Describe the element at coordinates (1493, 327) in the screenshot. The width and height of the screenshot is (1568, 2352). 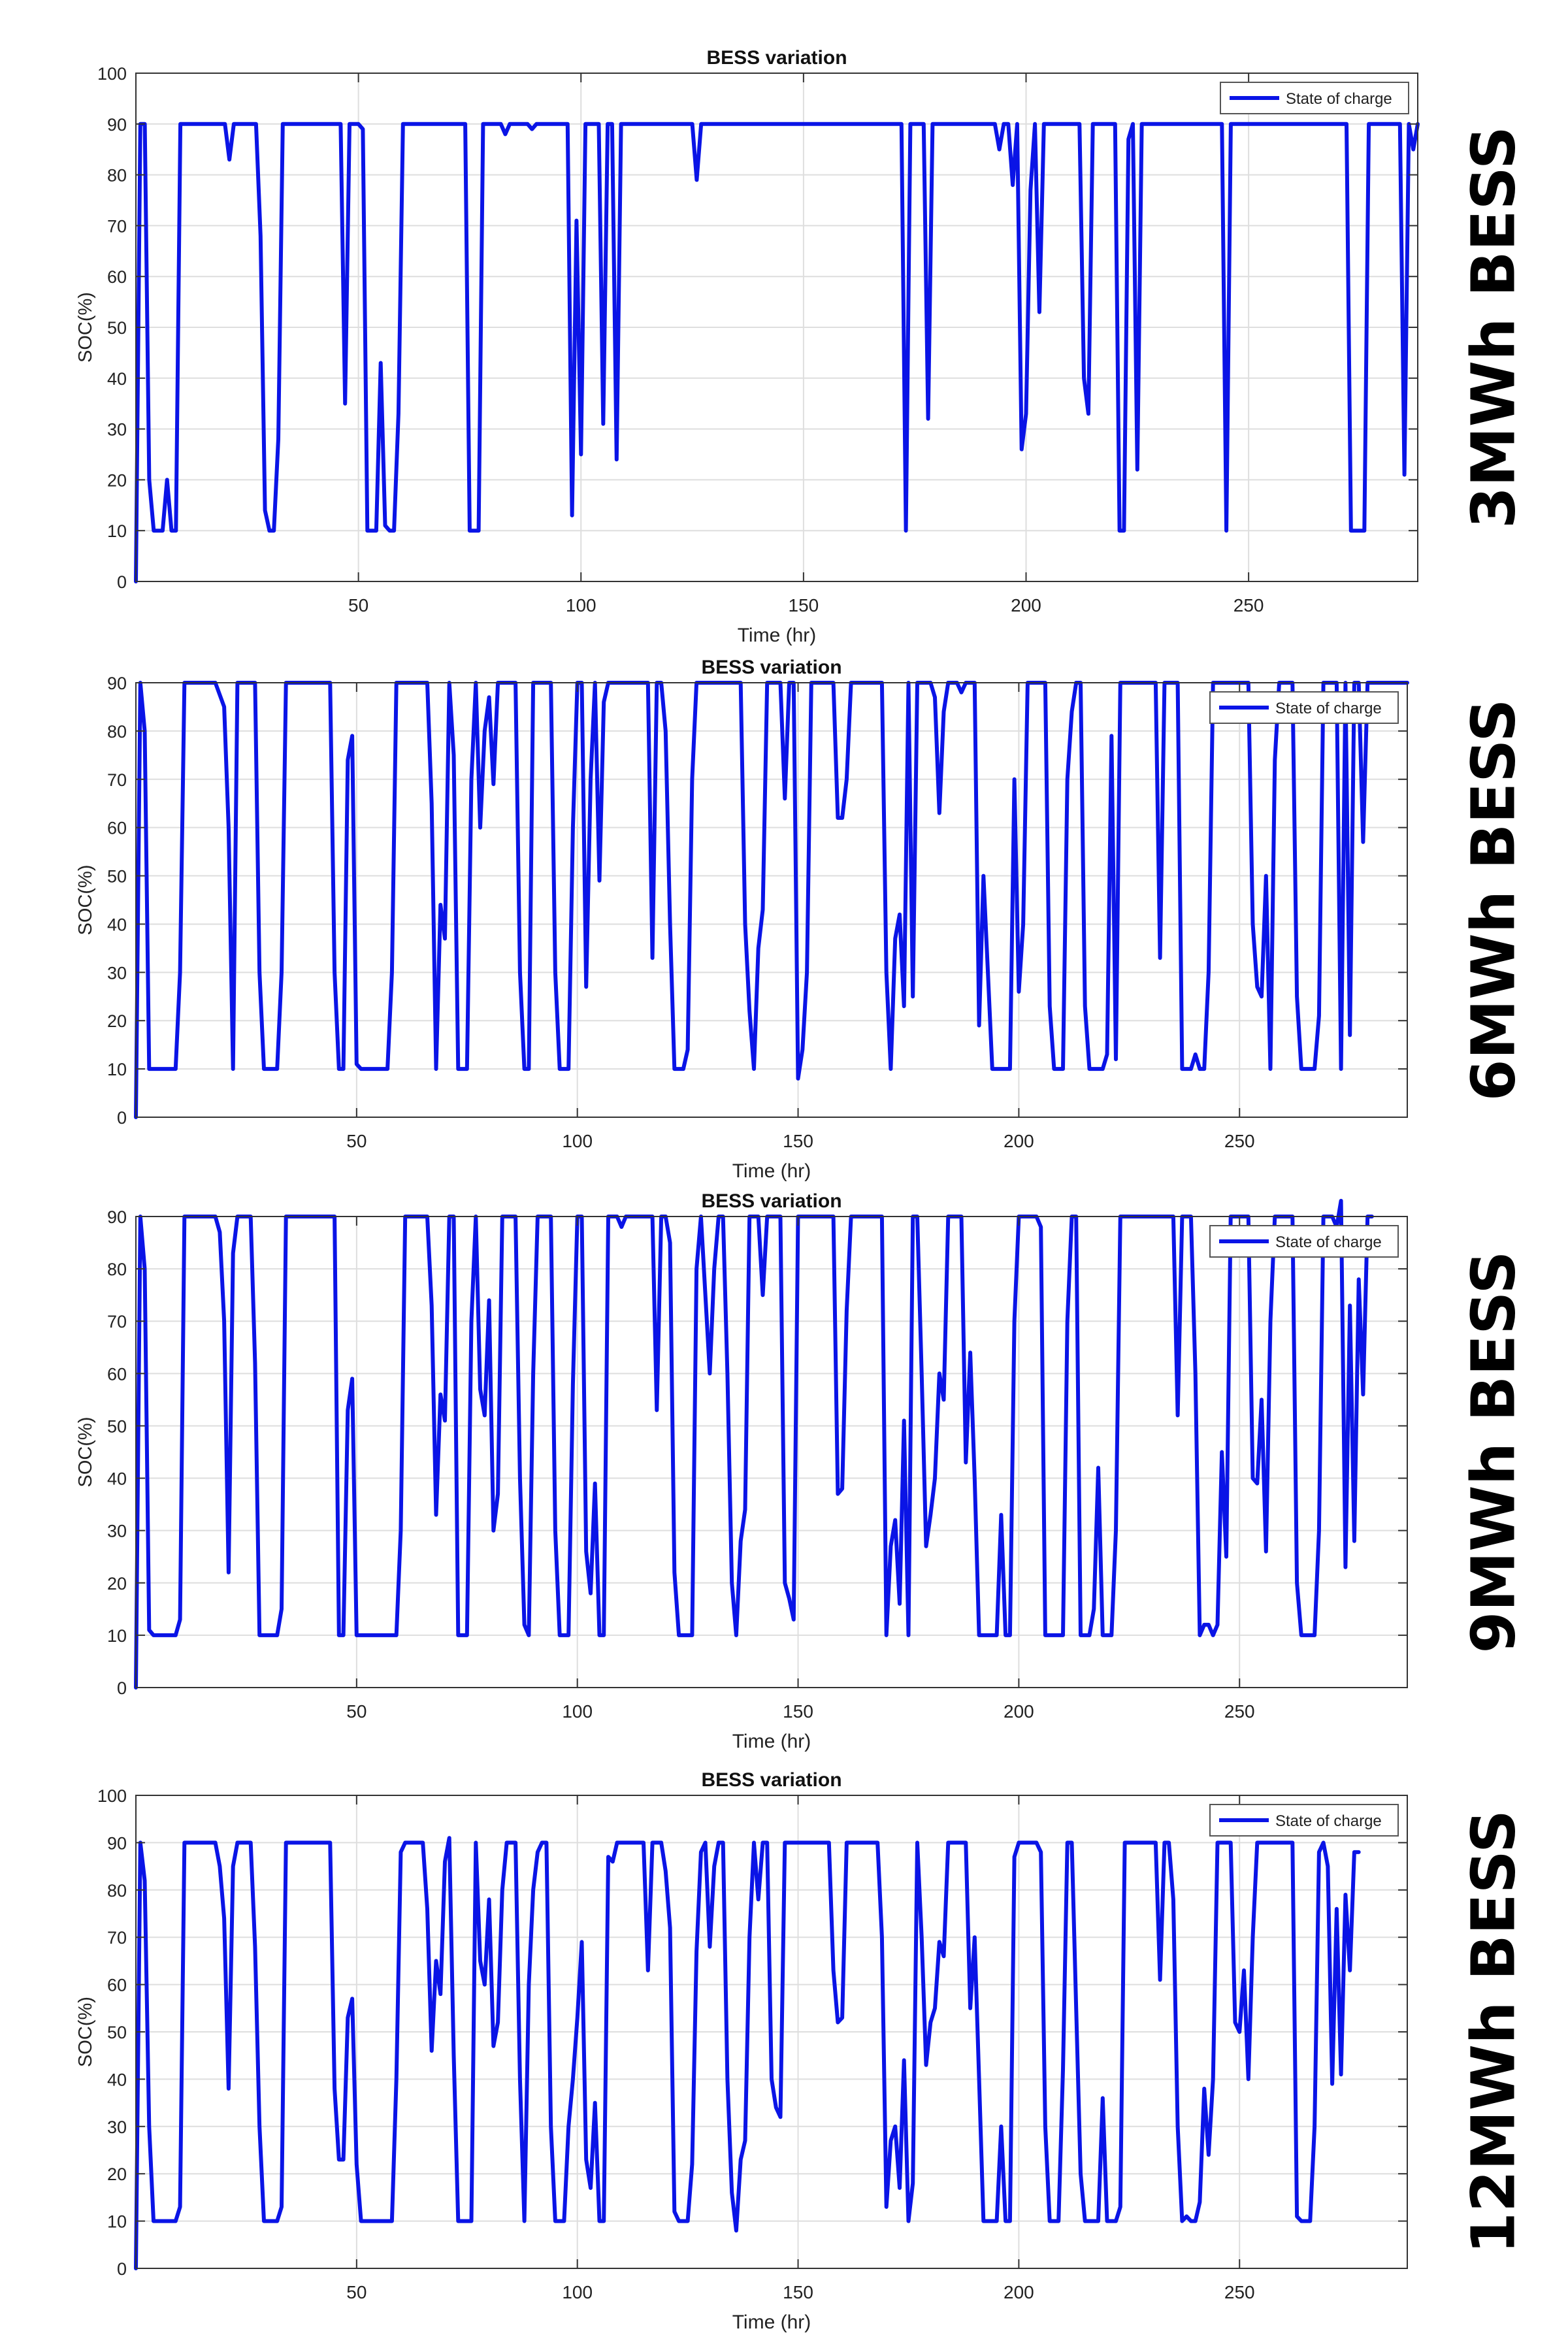
I see `side-label: 3MWh BESS` at that location.